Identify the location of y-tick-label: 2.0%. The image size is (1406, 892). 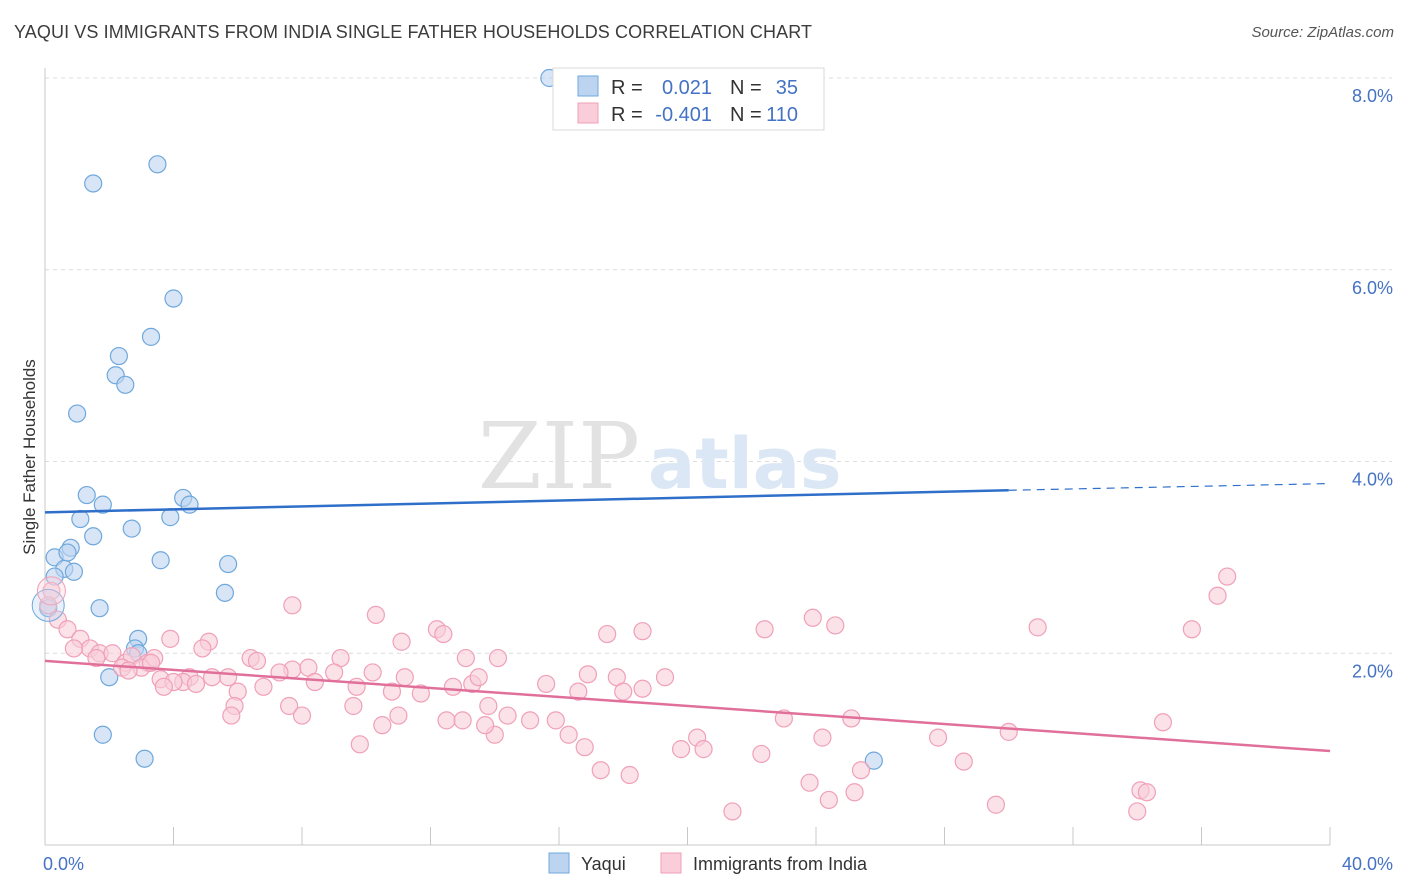
(1372, 671).